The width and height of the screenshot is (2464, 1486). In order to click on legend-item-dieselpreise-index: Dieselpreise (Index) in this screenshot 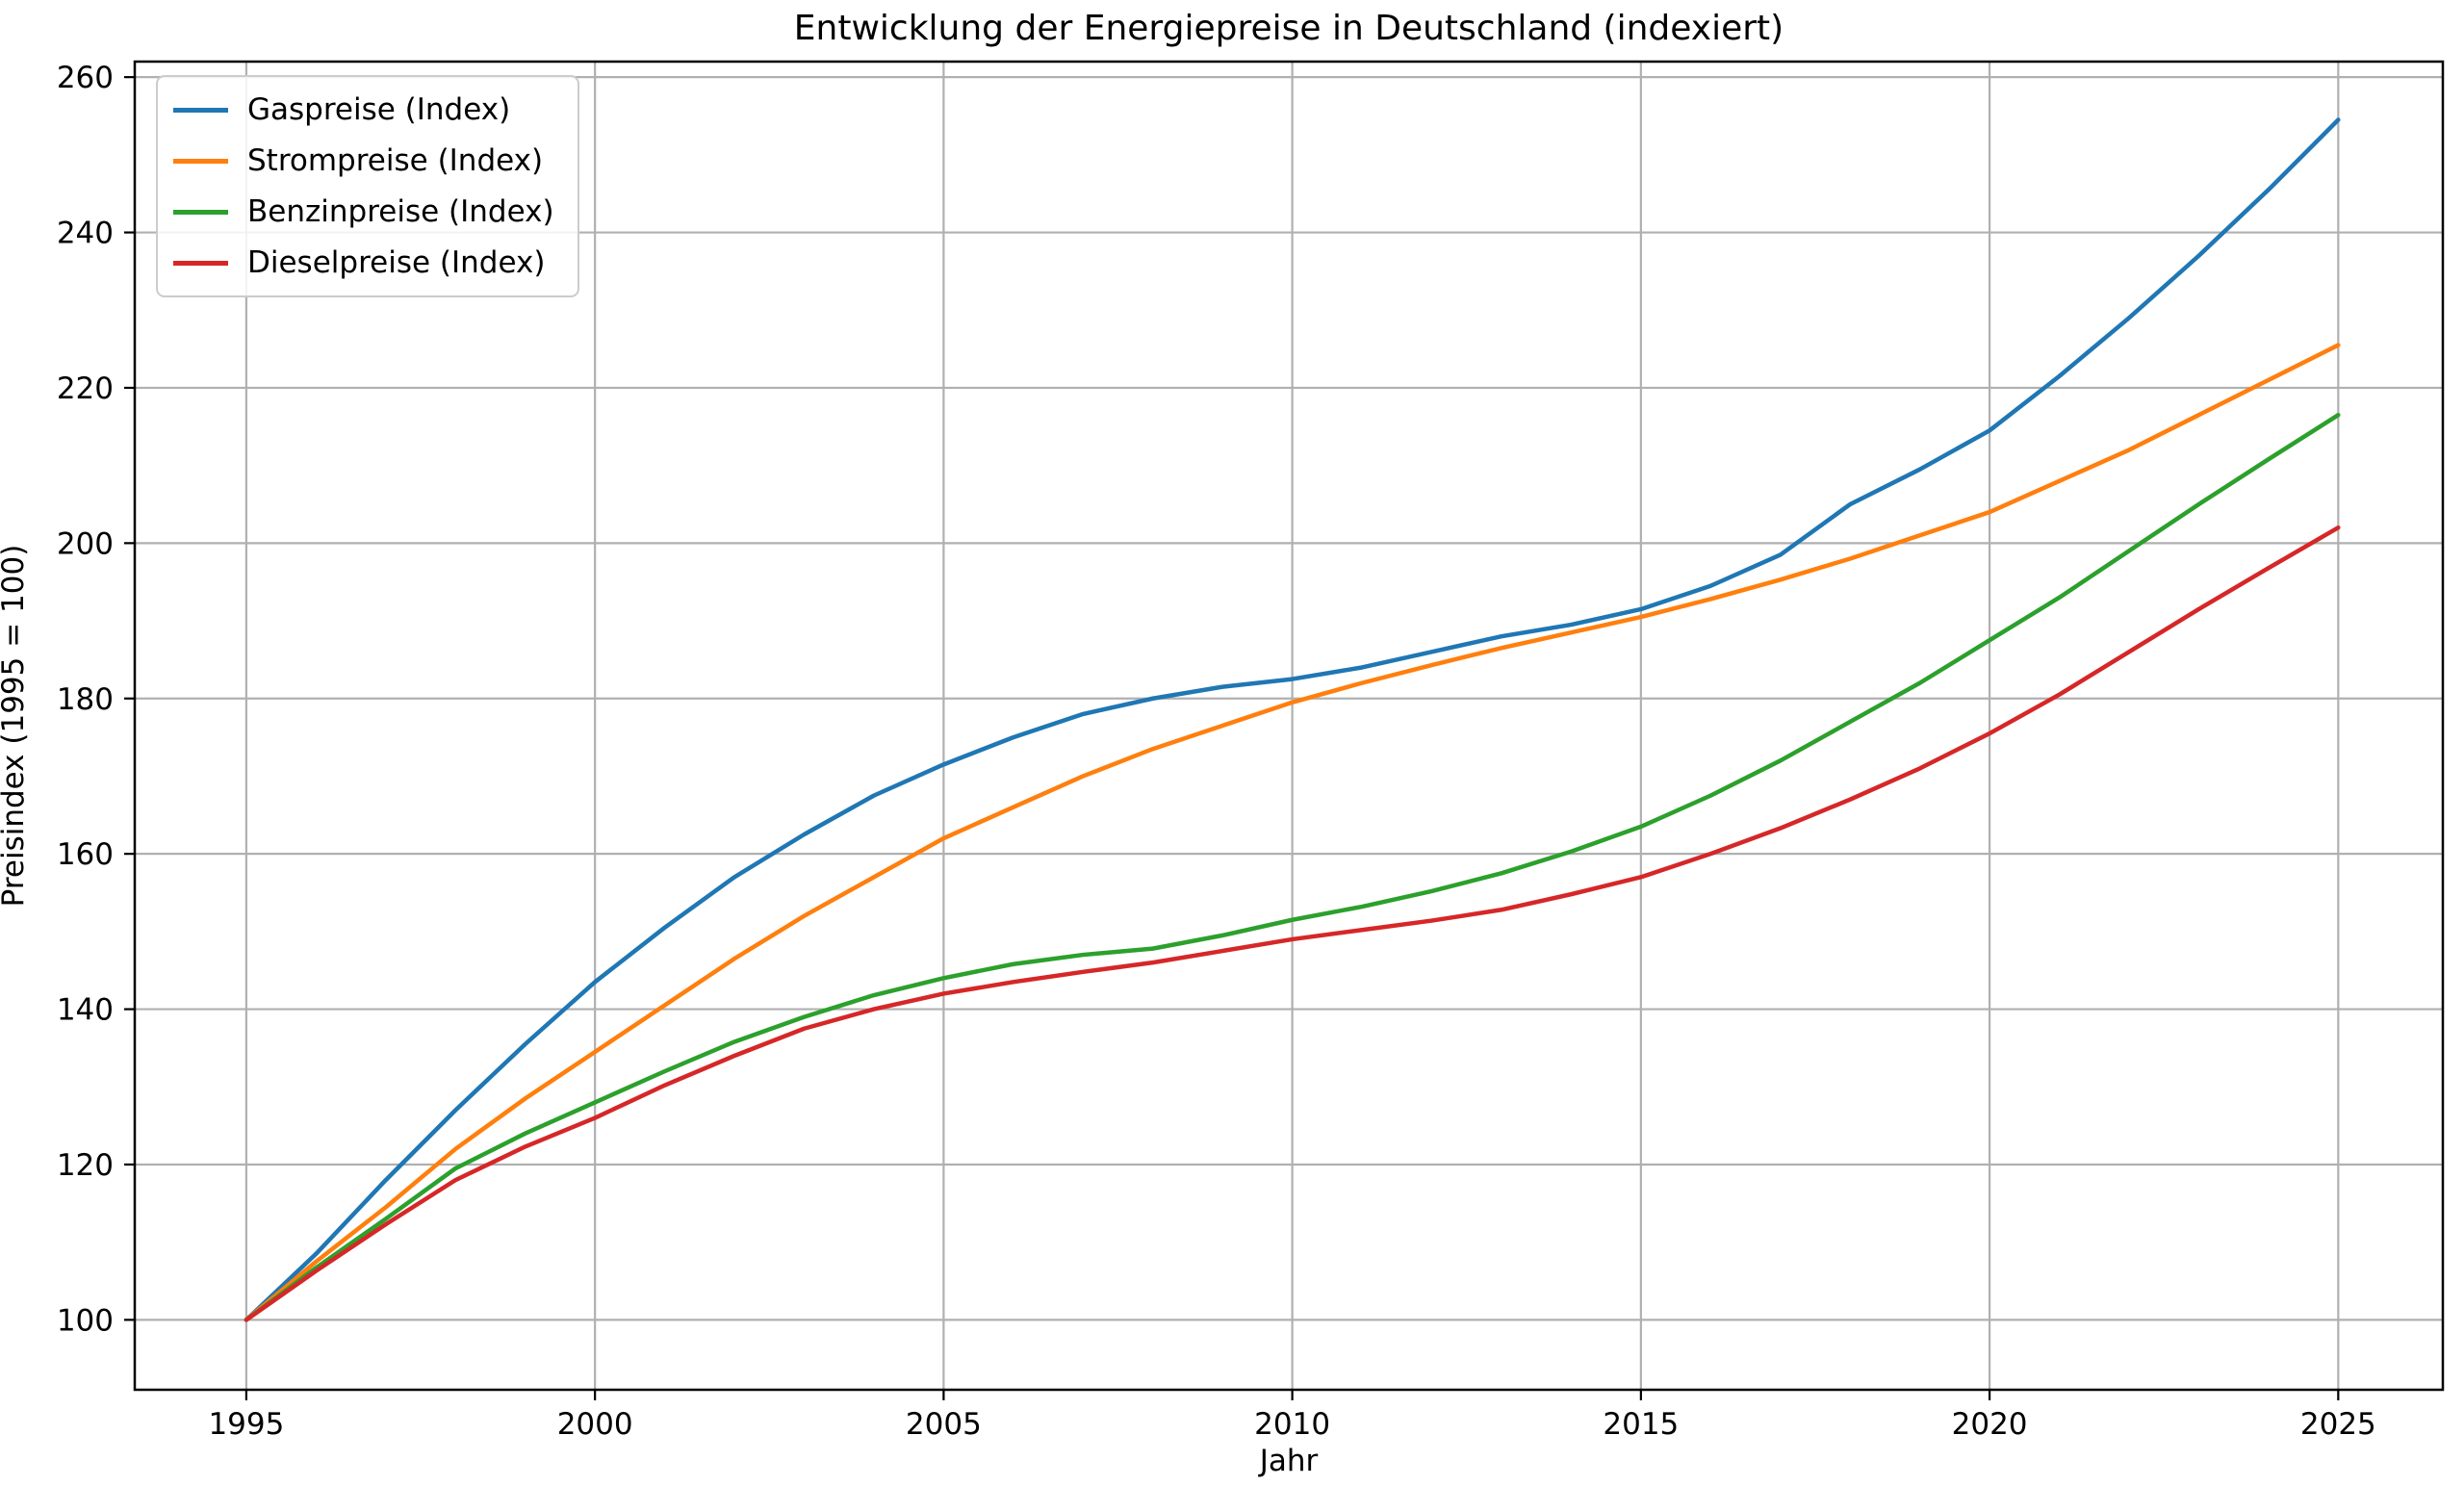, I will do `click(363, 262)`.